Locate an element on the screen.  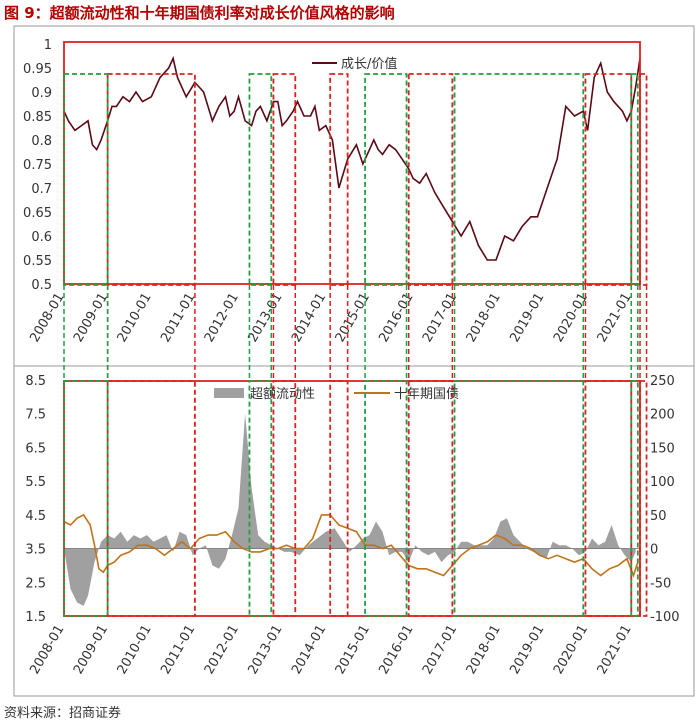
top-legend: 成长/价值 is located at coordinates (354, 64).